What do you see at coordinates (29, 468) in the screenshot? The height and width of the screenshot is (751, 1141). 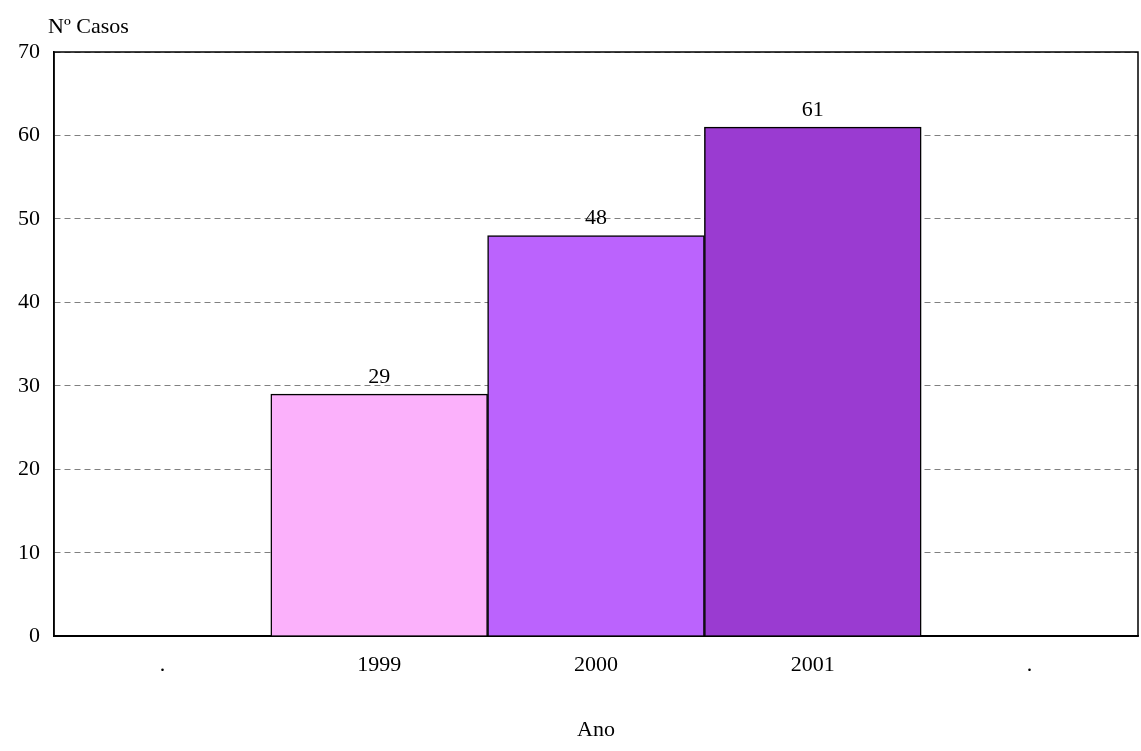 I see `y-tick-label: 20` at bounding box center [29, 468].